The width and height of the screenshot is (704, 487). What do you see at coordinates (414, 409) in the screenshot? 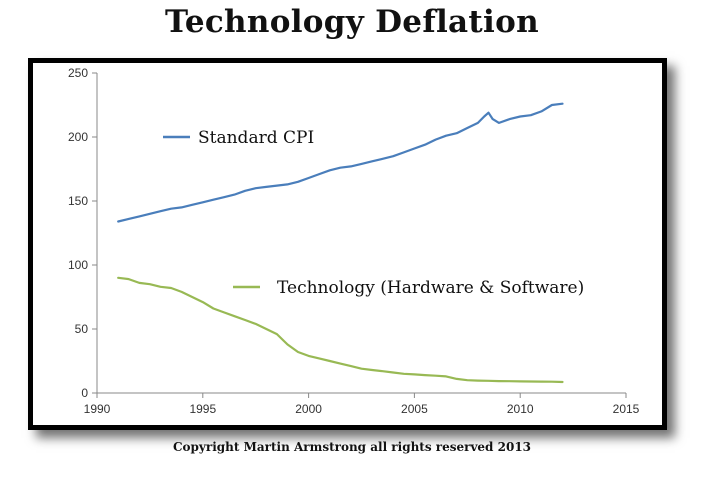
I see `x-tick-label: 2005` at bounding box center [414, 409].